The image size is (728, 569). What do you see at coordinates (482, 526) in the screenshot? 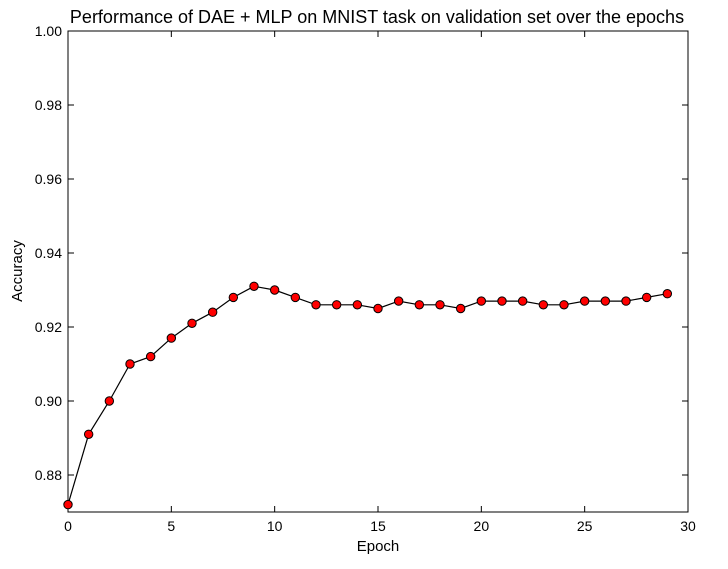
I see `x-tick-label: 20` at bounding box center [482, 526].